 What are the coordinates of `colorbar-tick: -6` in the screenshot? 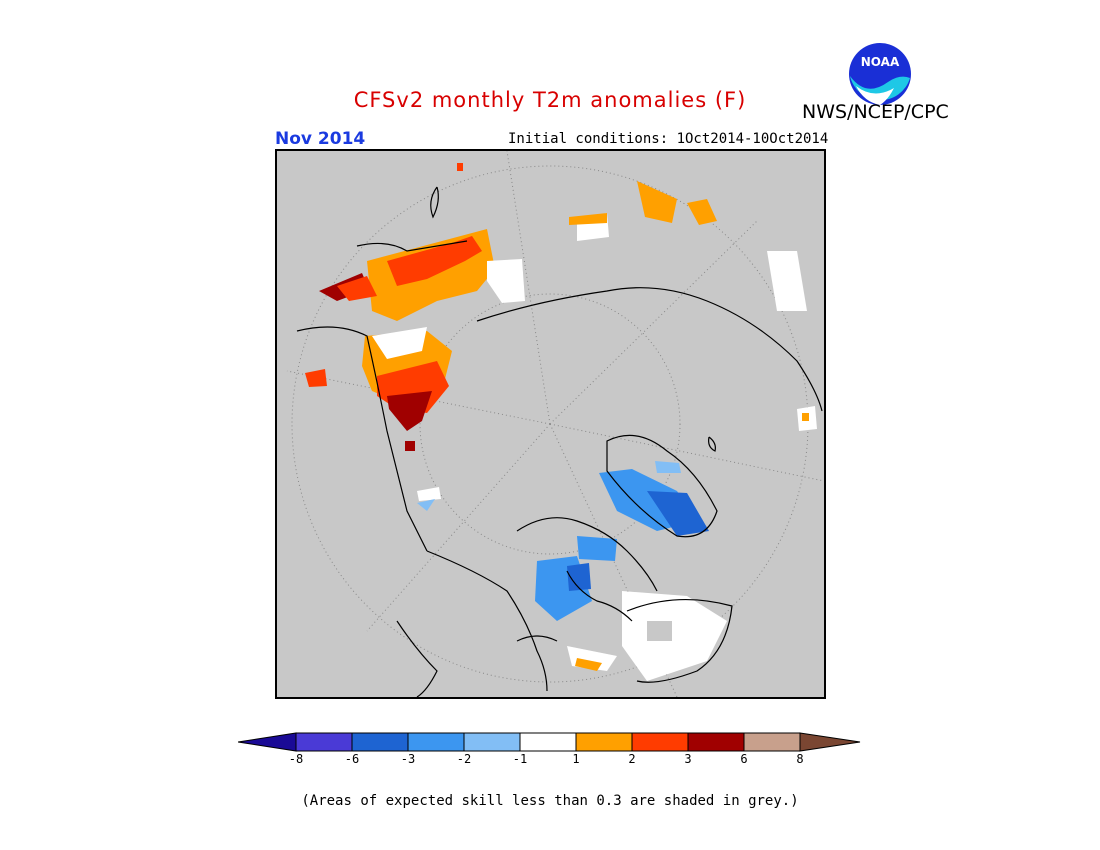 It's located at (352, 759).